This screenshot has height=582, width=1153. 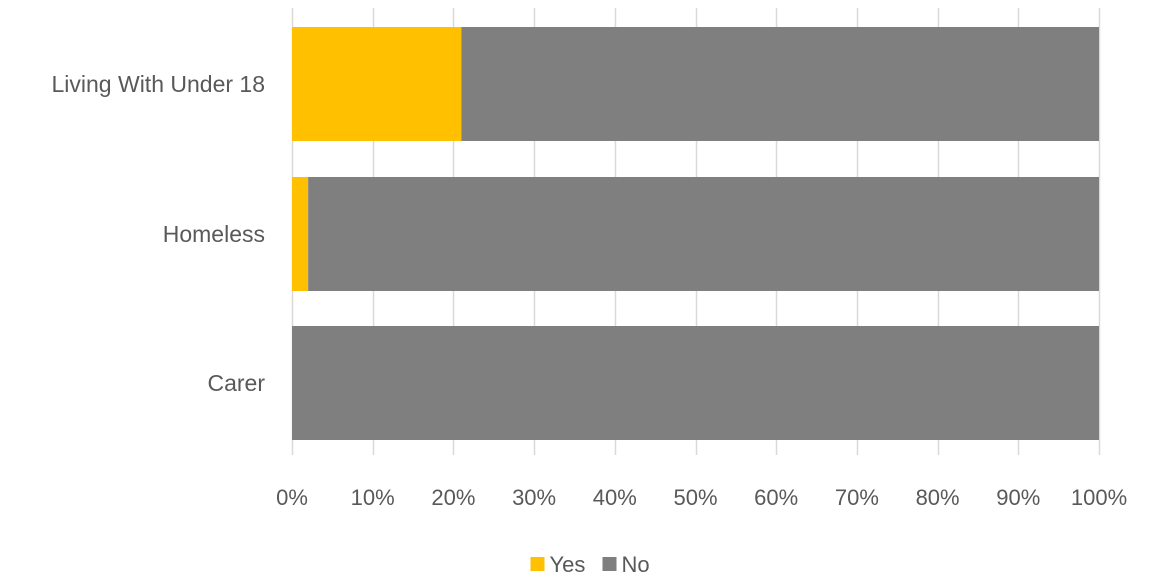 What do you see at coordinates (537, 564) in the screenshot?
I see `legend-swatch-yes` at bounding box center [537, 564].